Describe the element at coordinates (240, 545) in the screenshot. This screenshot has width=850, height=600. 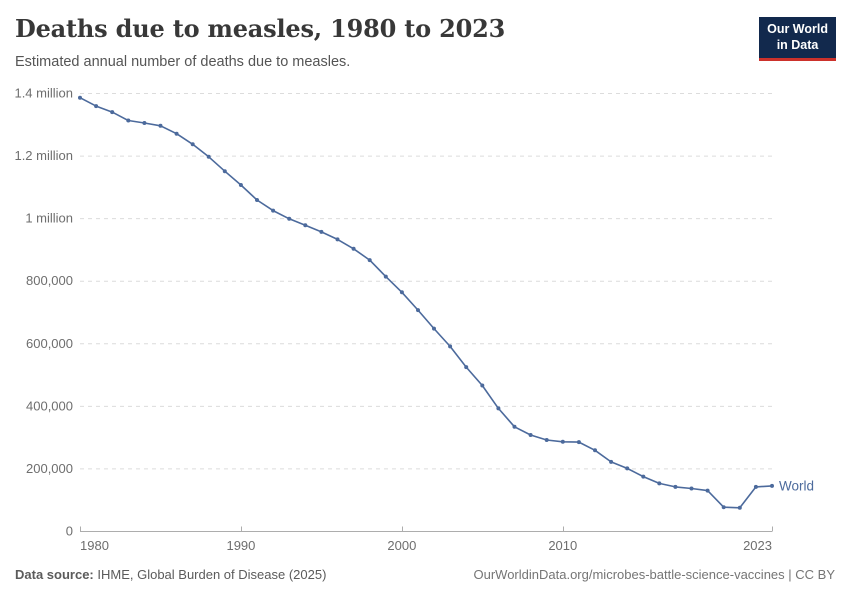
I see `x-axis-tick-label: 1990` at that location.